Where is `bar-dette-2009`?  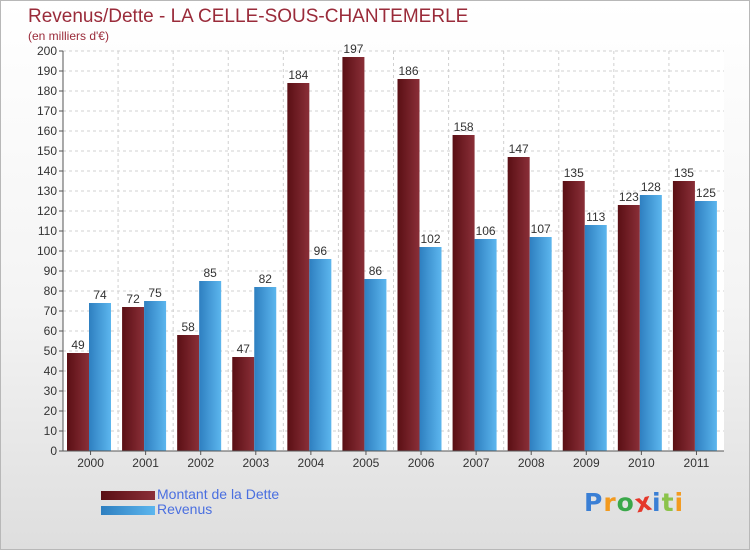 bar-dette-2009 is located at coordinates (573, 316).